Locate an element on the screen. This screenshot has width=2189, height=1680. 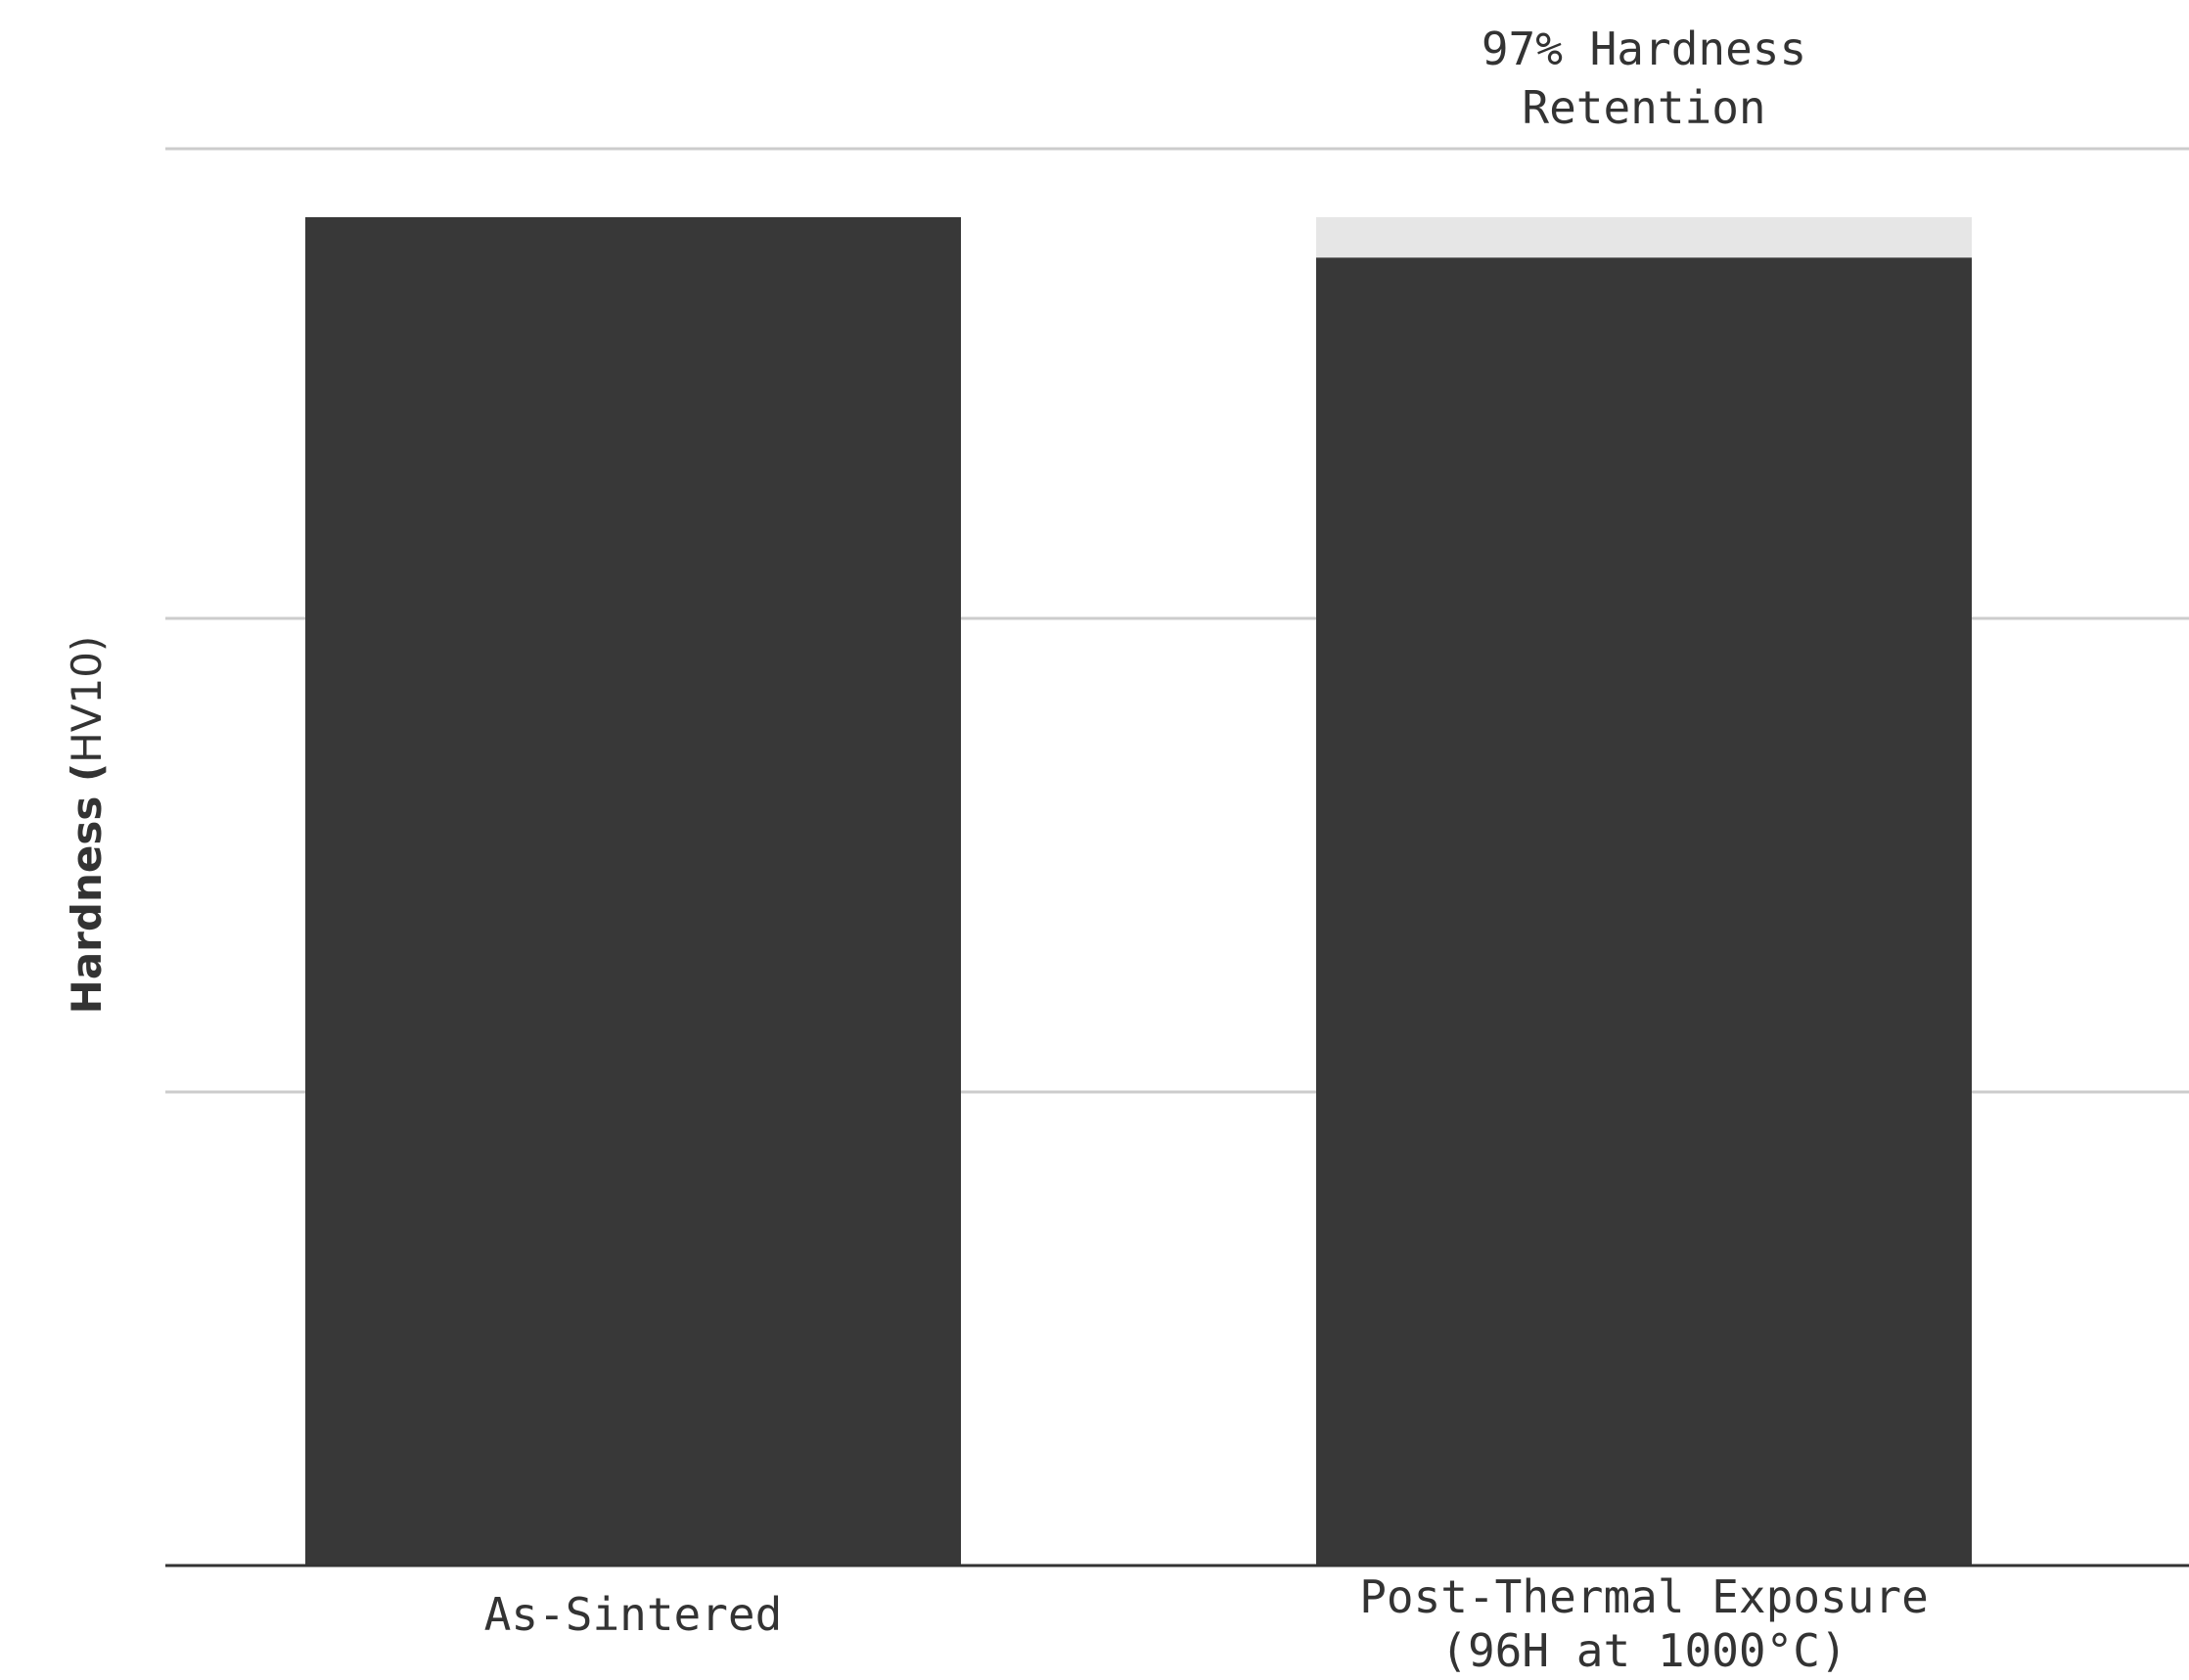
x-tick-label-1: As-Sintered is located at coordinates (633, 1614).